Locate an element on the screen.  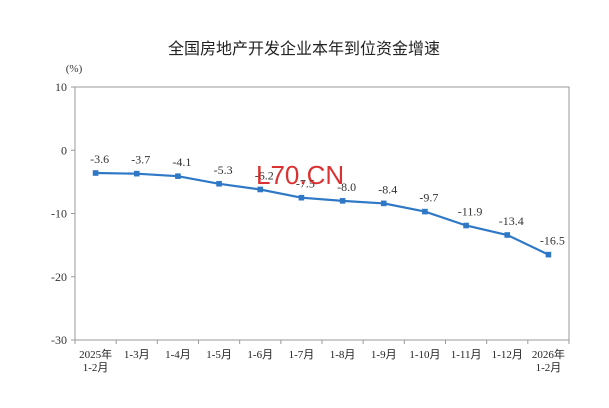
data-label: -9.7 is located at coordinates (428, 198).